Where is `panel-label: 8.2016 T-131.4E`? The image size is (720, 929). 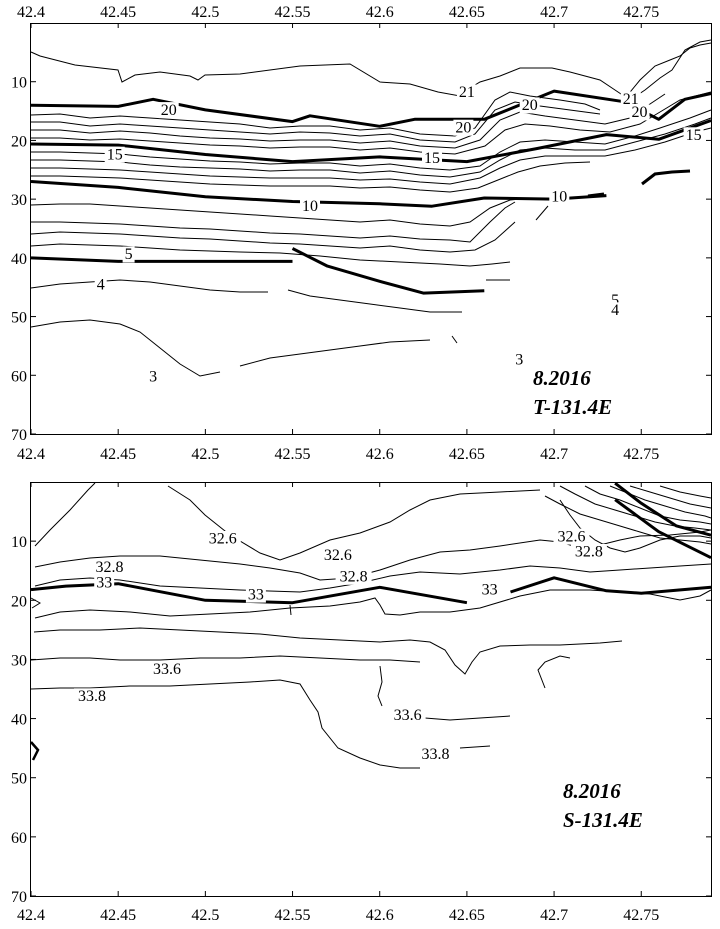
panel-label: 8.2016 T-131.4E is located at coordinates (572, 392).